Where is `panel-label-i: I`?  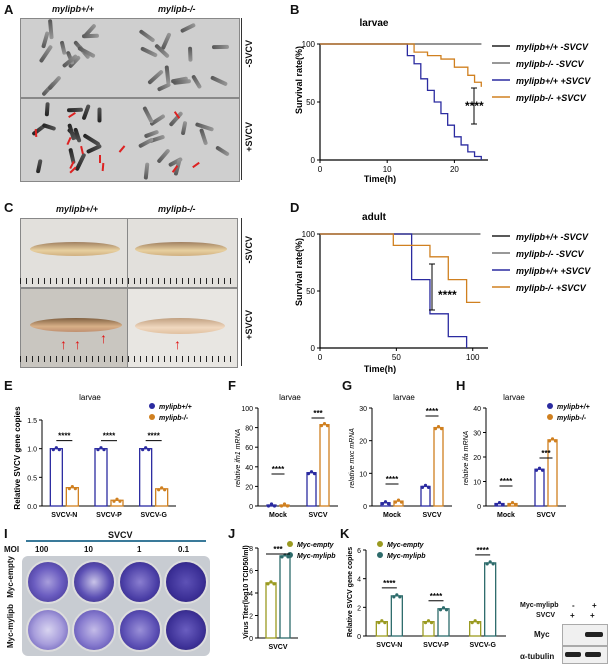
panel-label-i: I is located at coordinates (6, 533).